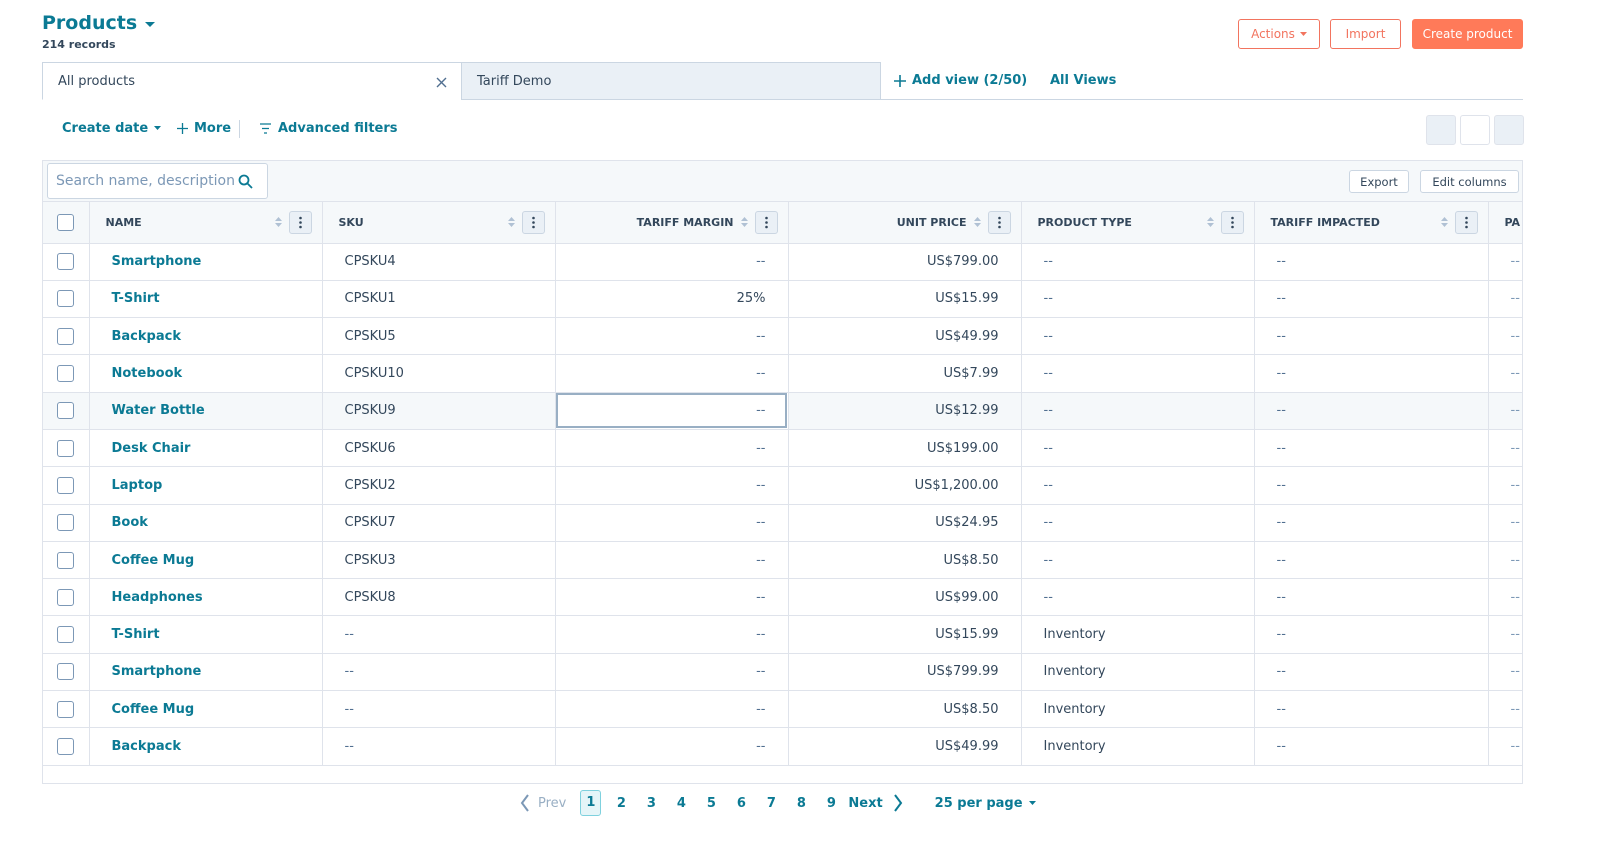 The image size is (1600, 842). Describe the element at coordinates (1509, 130) in the screenshot. I see `save-button` at that location.